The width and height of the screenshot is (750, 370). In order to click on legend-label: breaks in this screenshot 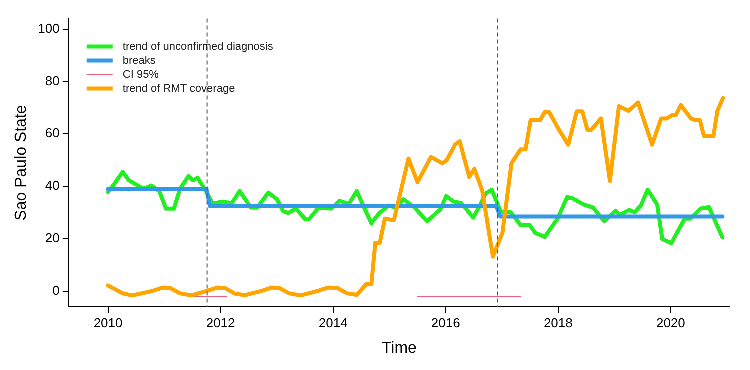, I will do `click(139, 60)`.